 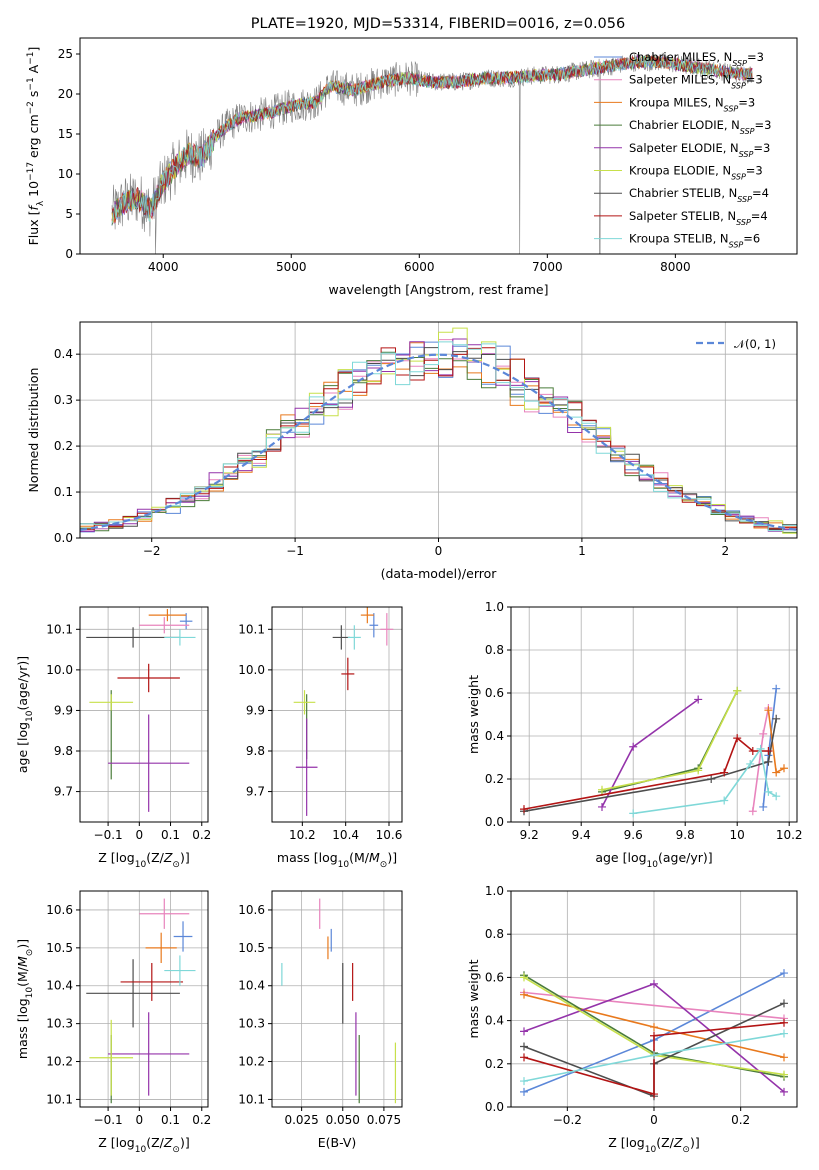 I want to click on normal-curve, so click(x=438, y=442).